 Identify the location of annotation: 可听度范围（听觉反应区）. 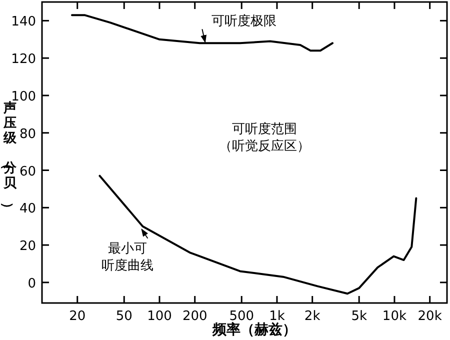
(264, 137).